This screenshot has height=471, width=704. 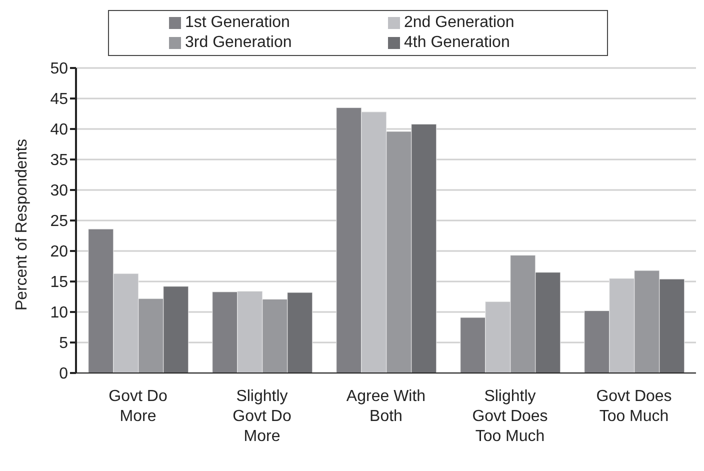 What do you see at coordinates (63, 343) in the screenshot?
I see `y-tick-label: 5` at bounding box center [63, 343].